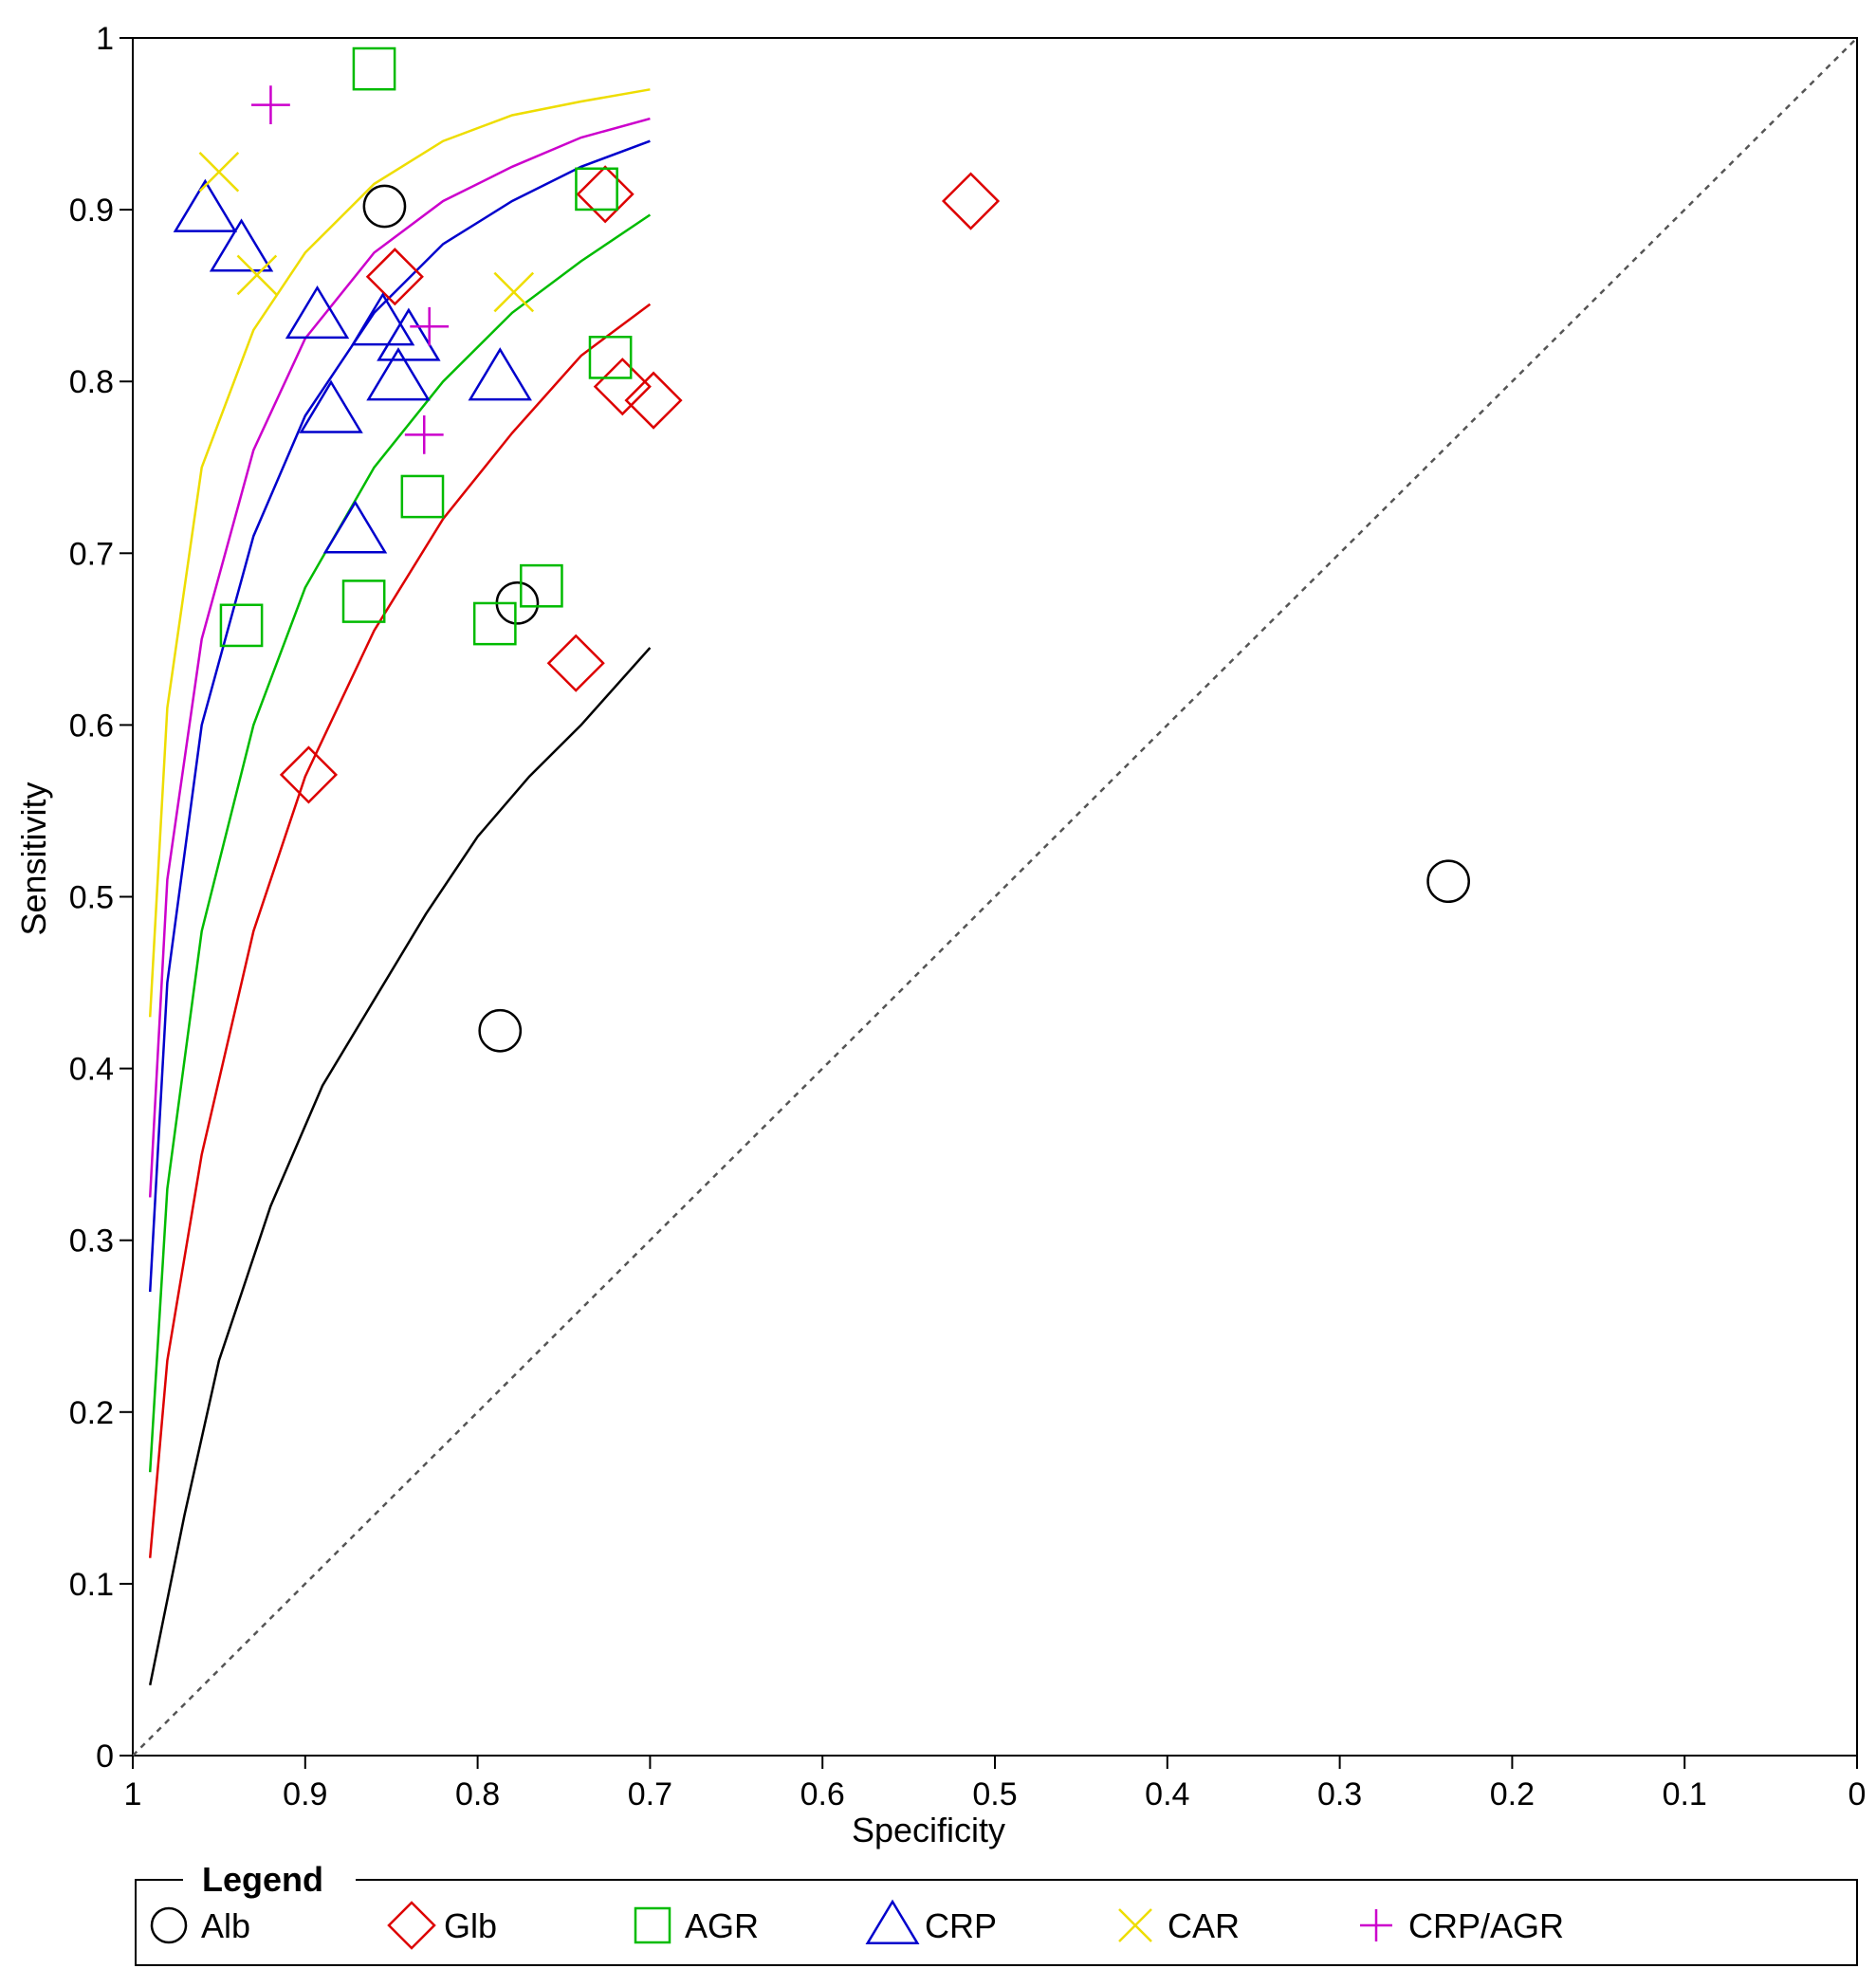 The width and height of the screenshot is (1876, 1987). I want to click on x-tick-label: 0.7, so click(650, 1794).